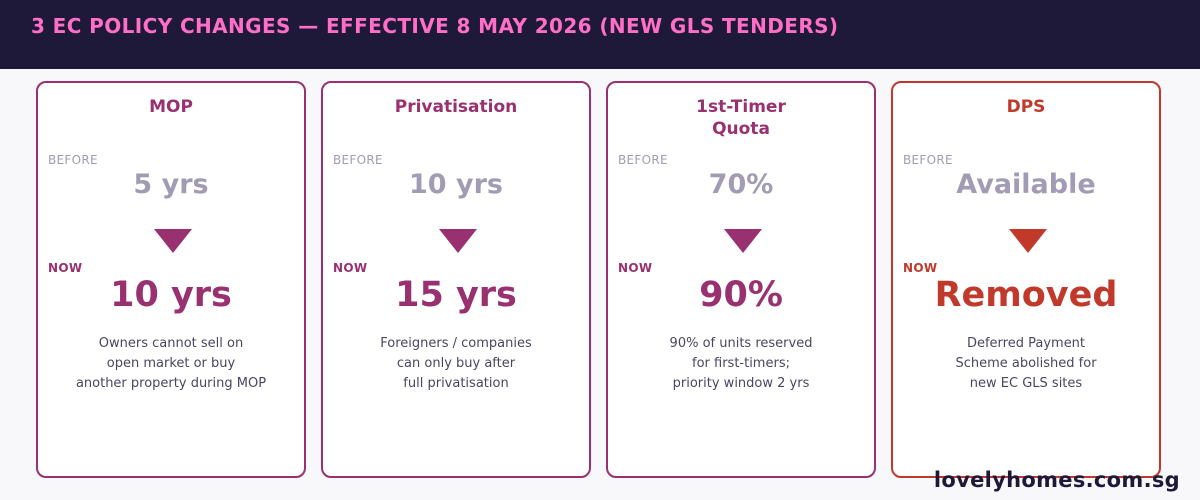  What do you see at coordinates (456, 107) in the screenshot?
I see `card-title: Privatisation` at bounding box center [456, 107].